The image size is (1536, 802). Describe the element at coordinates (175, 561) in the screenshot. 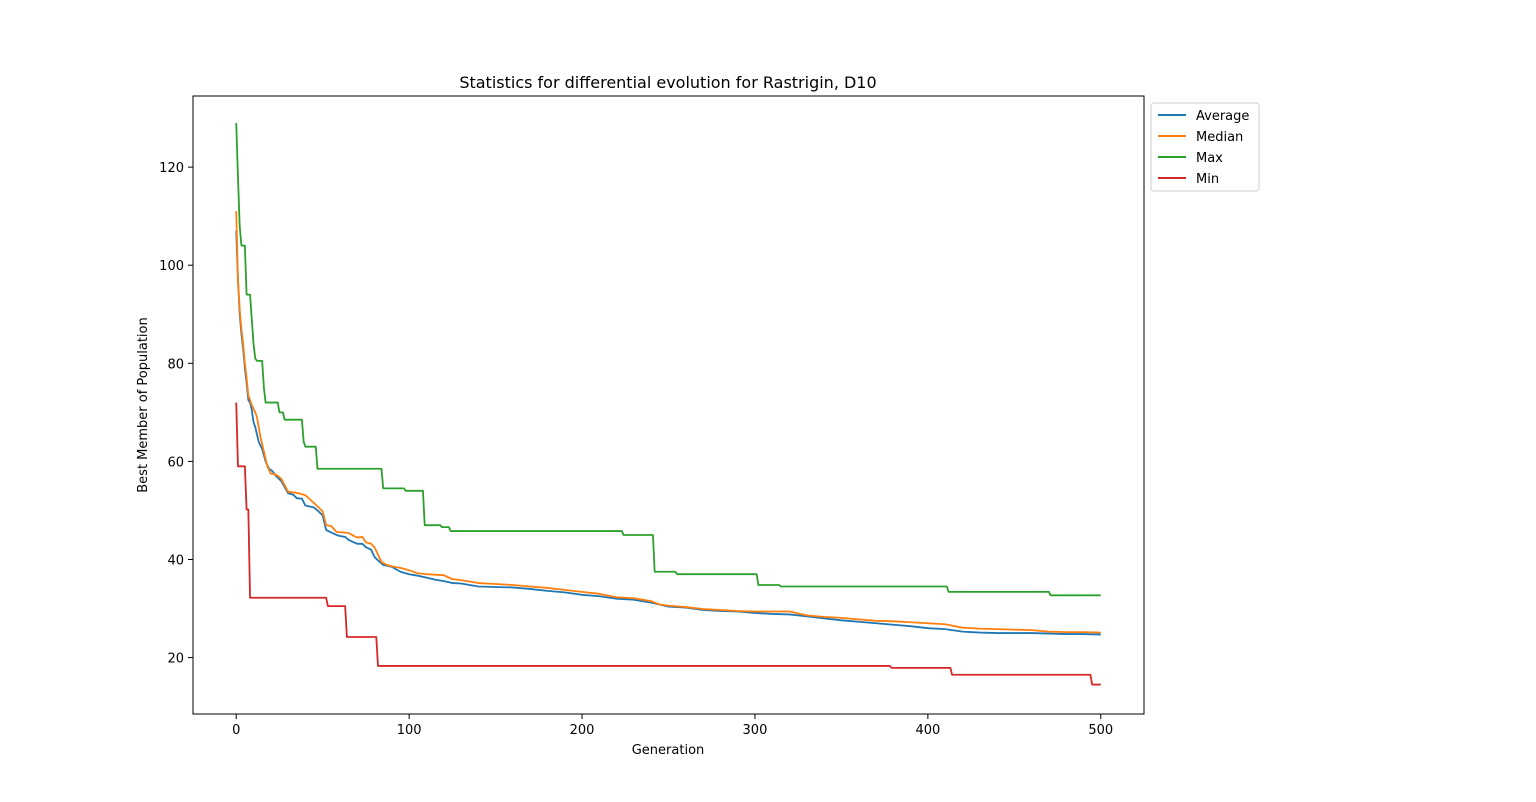

I see `y-tick-label: 40` at that location.